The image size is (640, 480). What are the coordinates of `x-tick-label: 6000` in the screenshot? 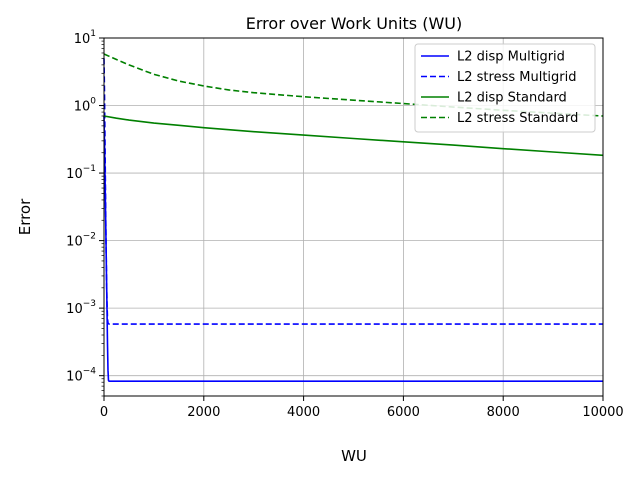 It's located at (403, 412).